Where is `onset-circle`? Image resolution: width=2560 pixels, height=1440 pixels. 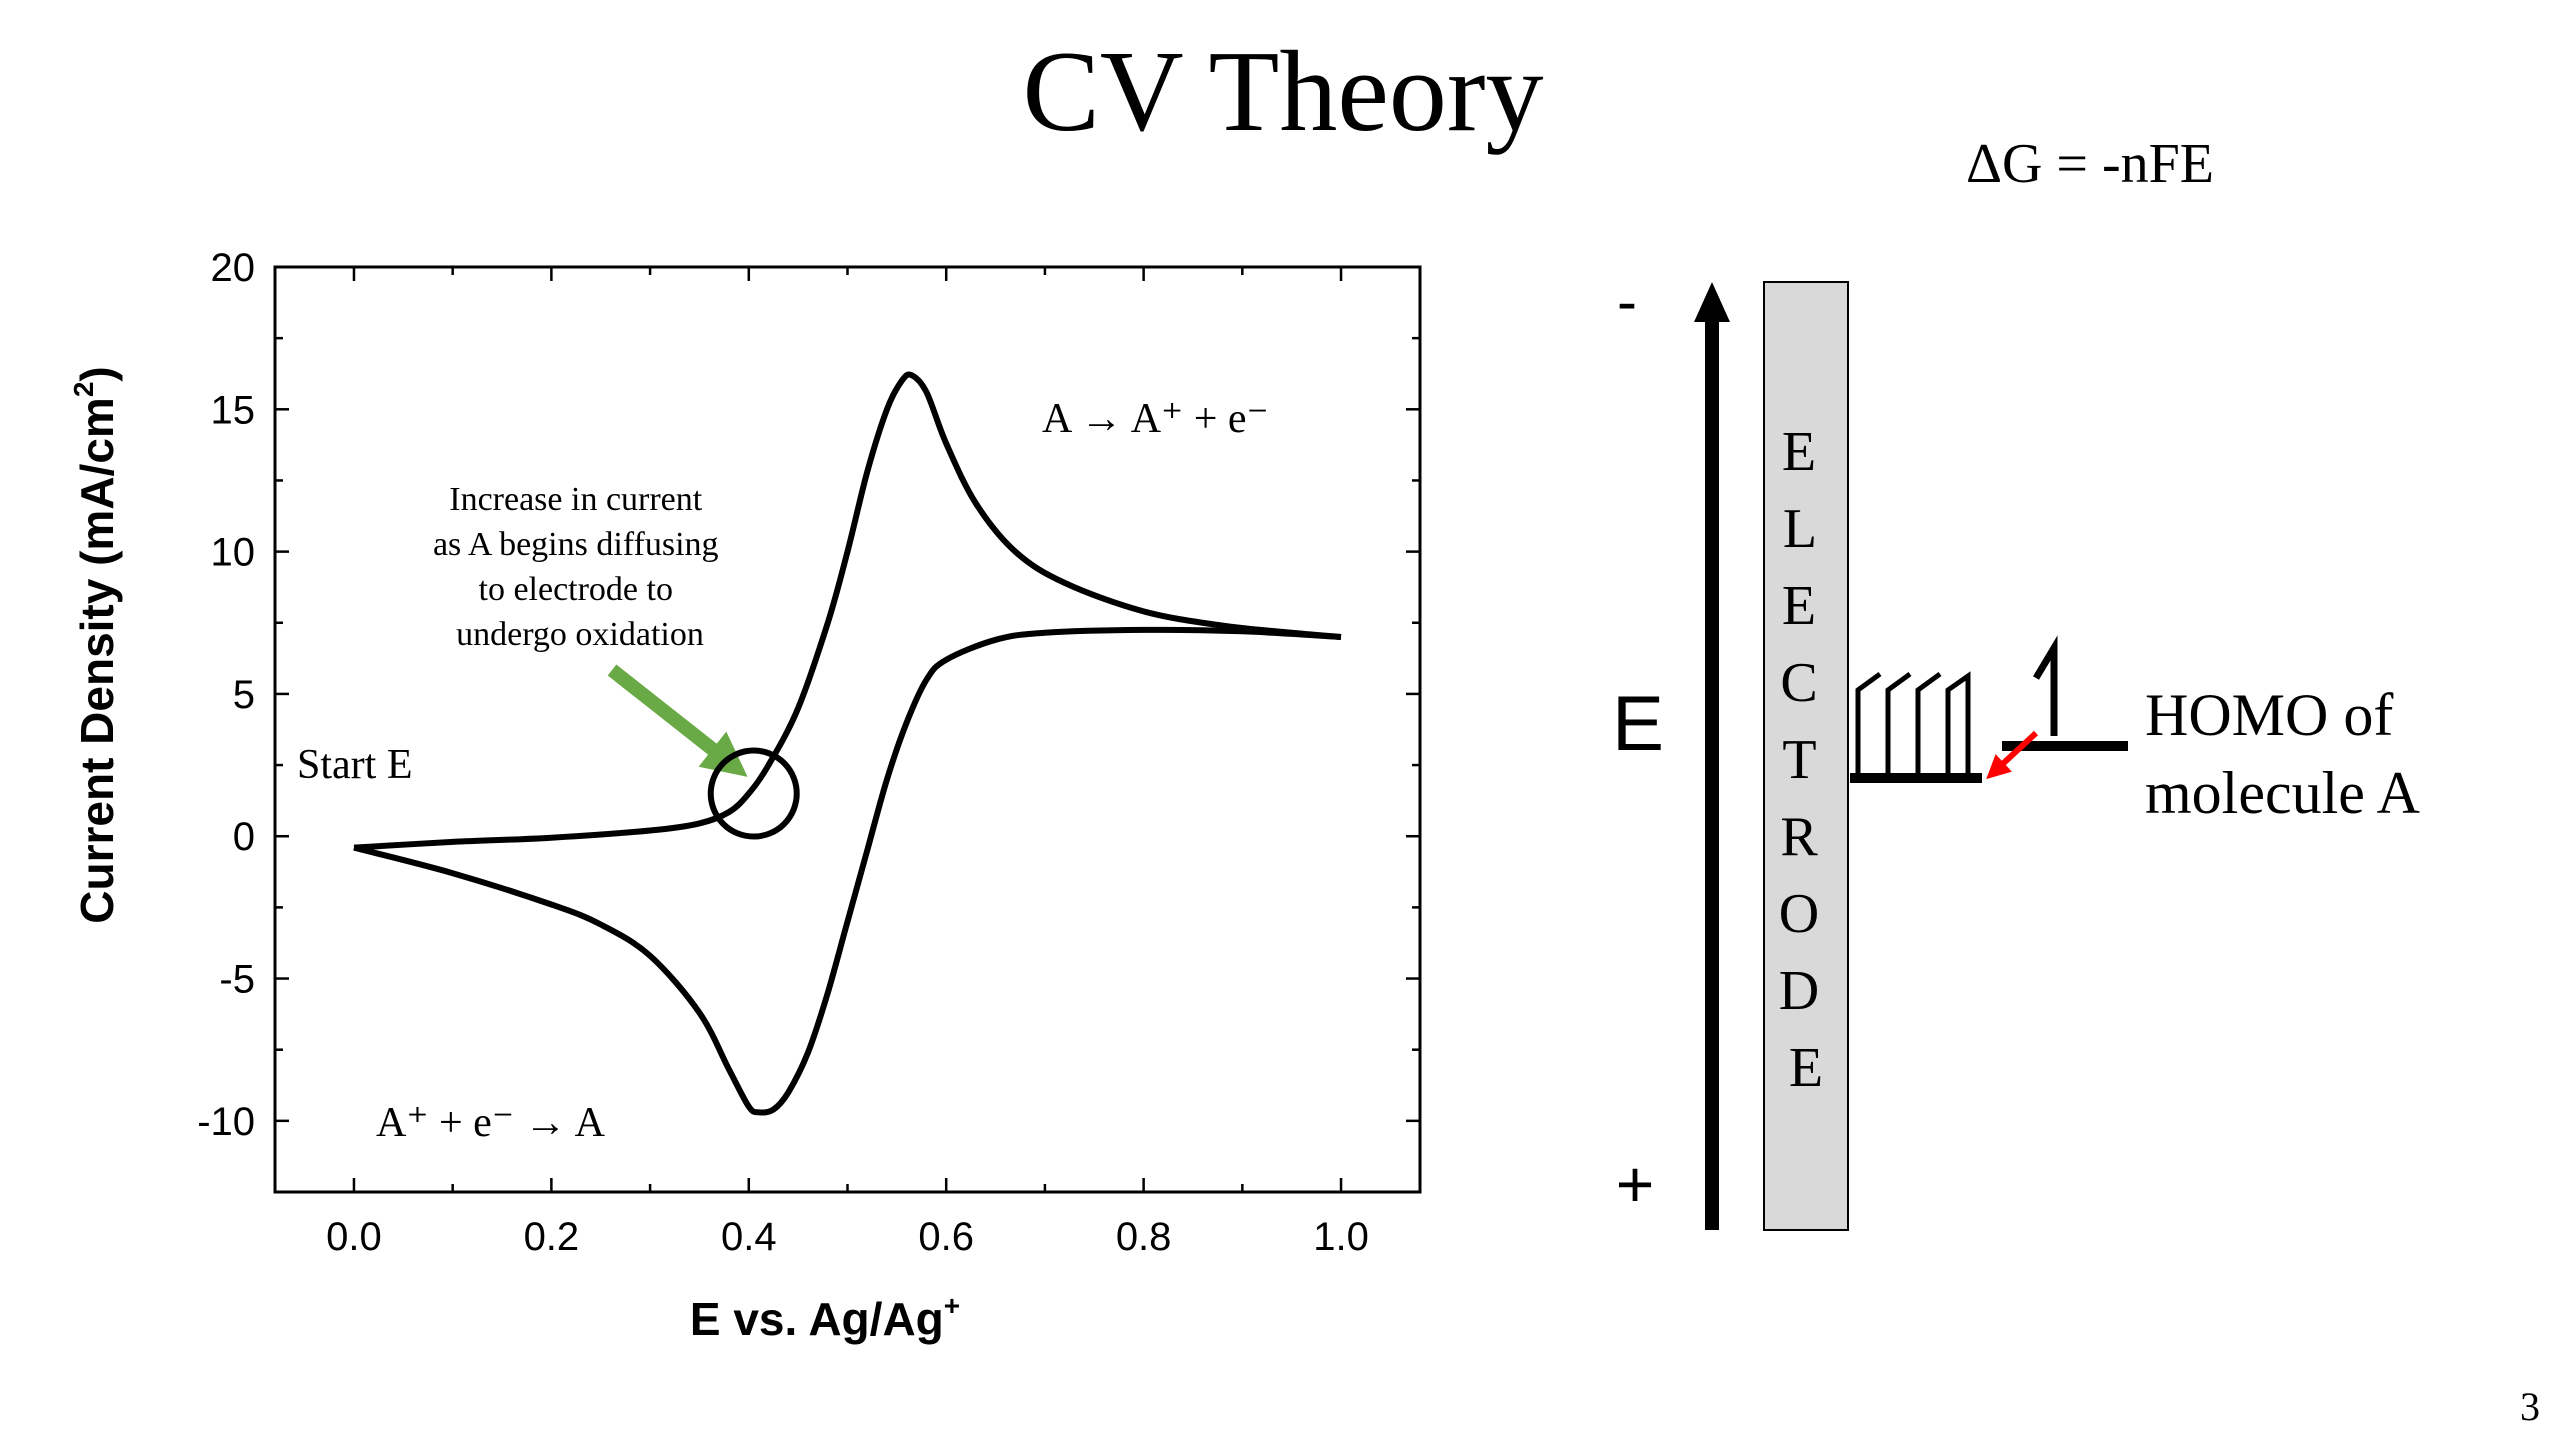 onset-circle is located at coordinates (753, 793).